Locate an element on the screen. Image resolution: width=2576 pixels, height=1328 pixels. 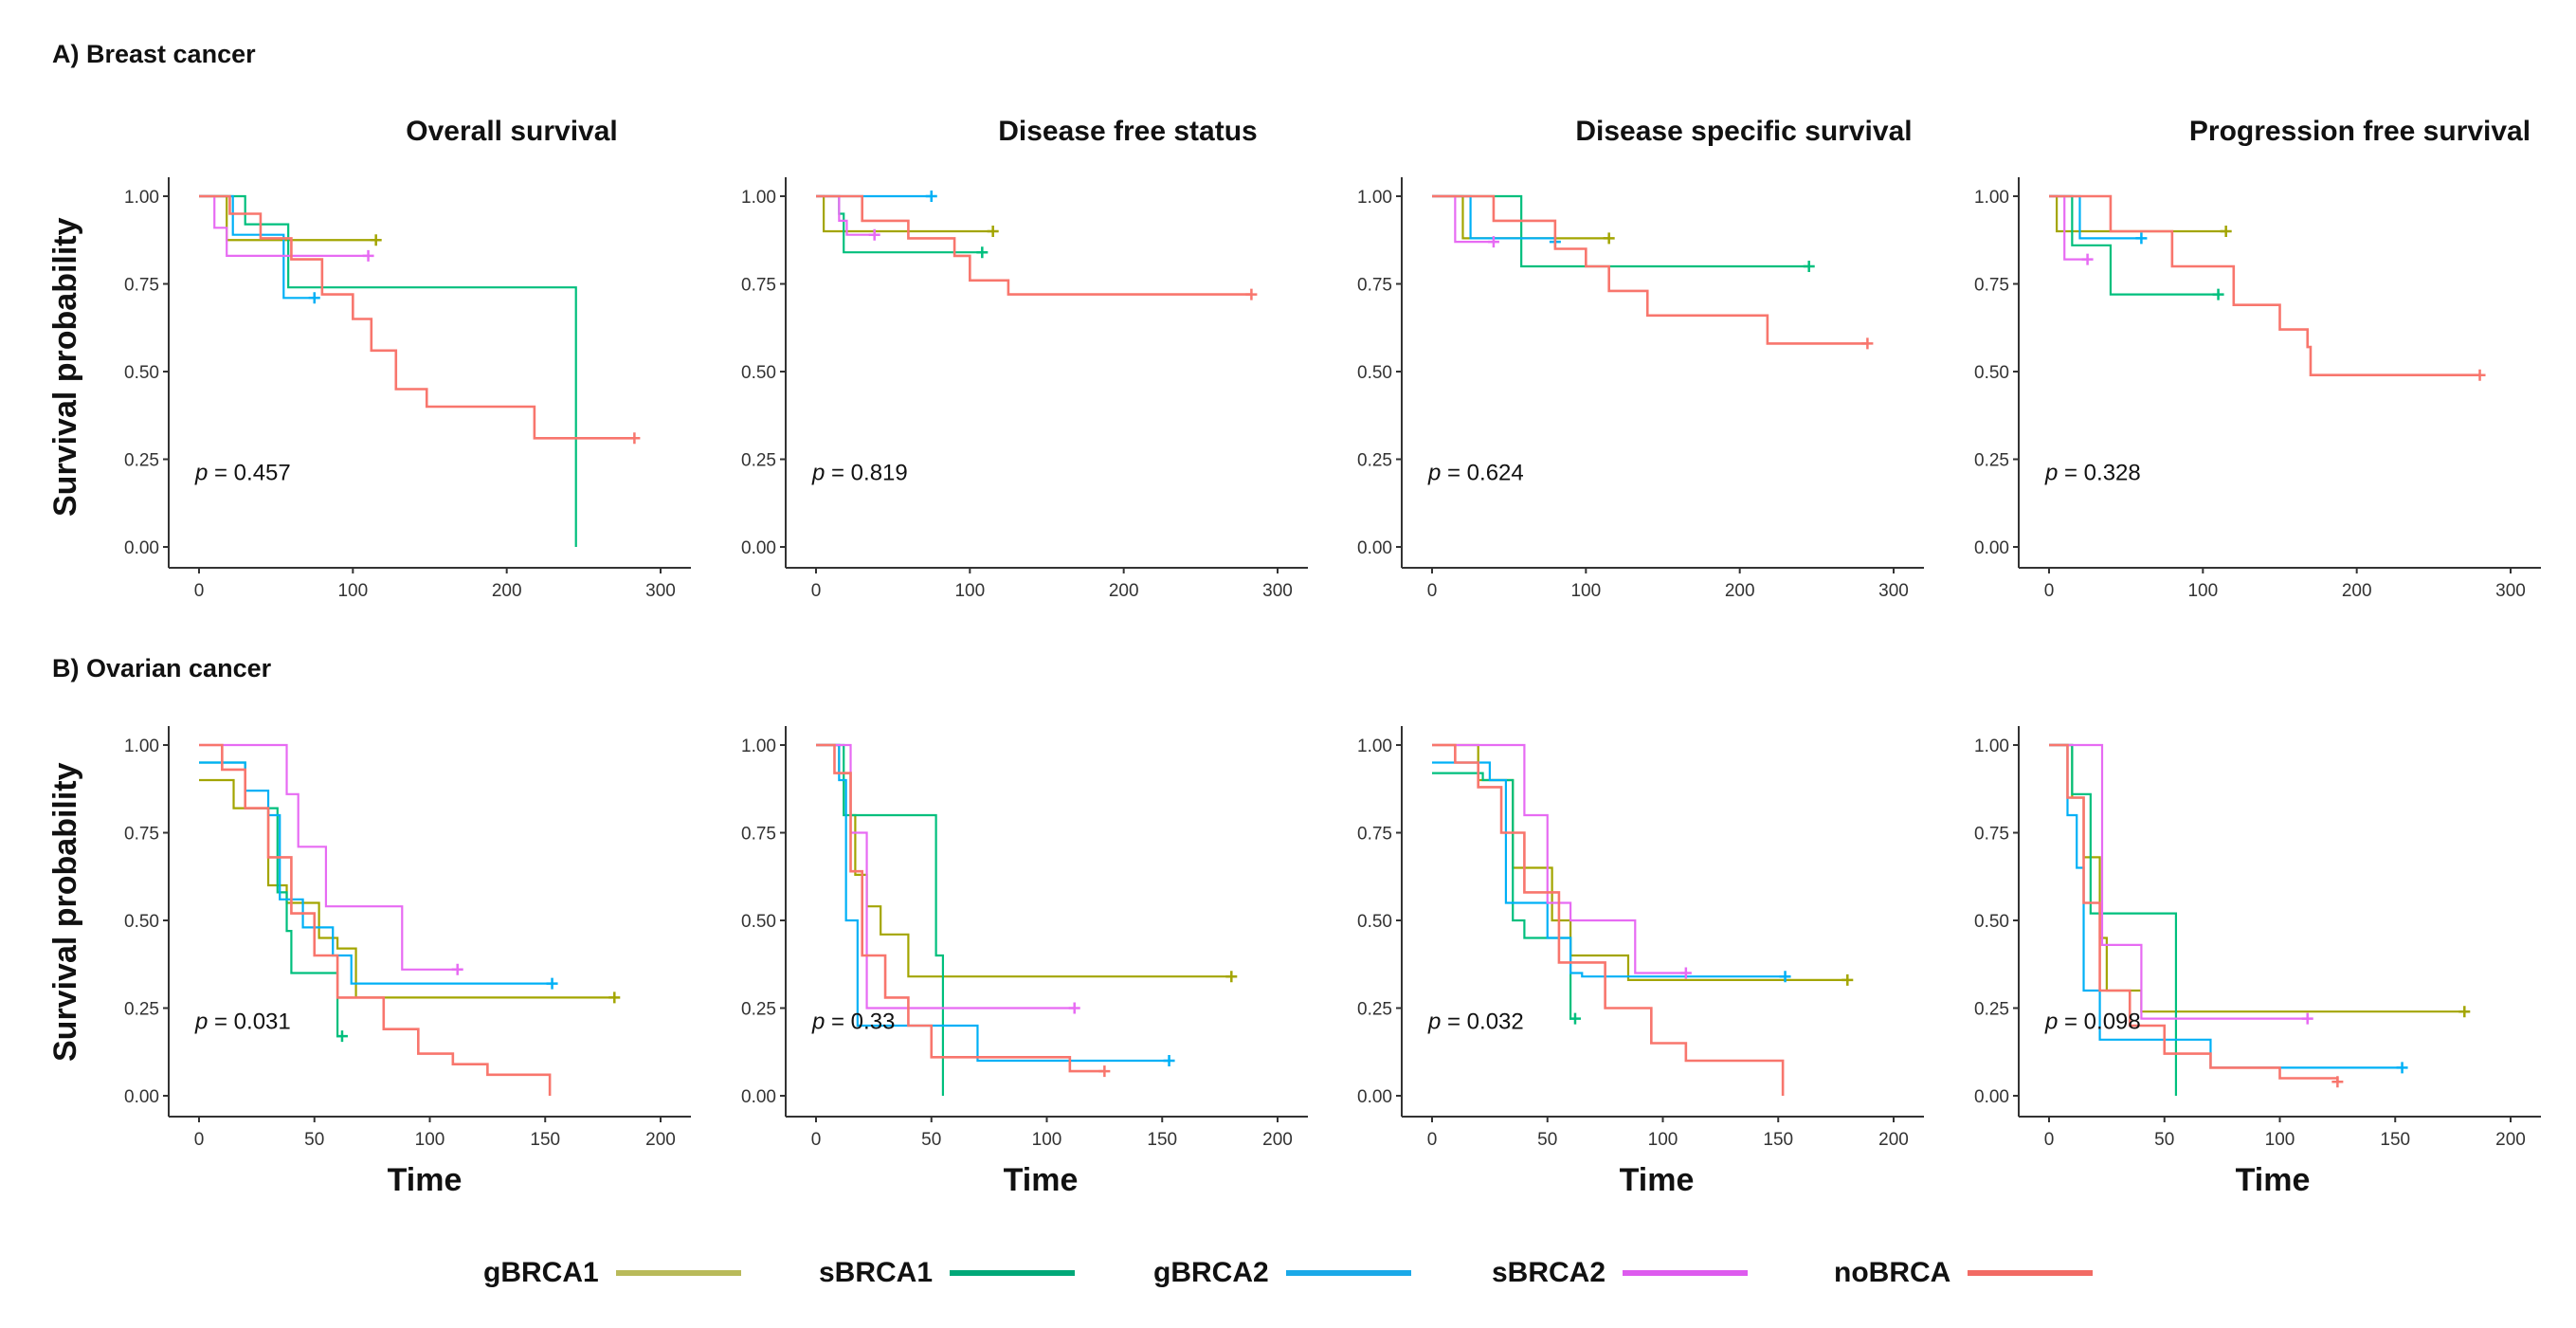
p-value: = 0.098 is located at coordinates (2102, 1022).